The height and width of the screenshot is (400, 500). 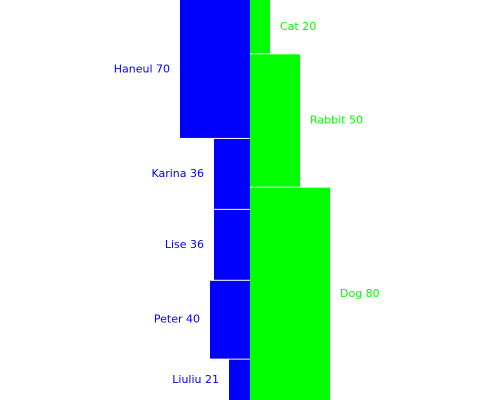 I want to click on label-haneul: Haneul 70, so click(x=142, y=68).